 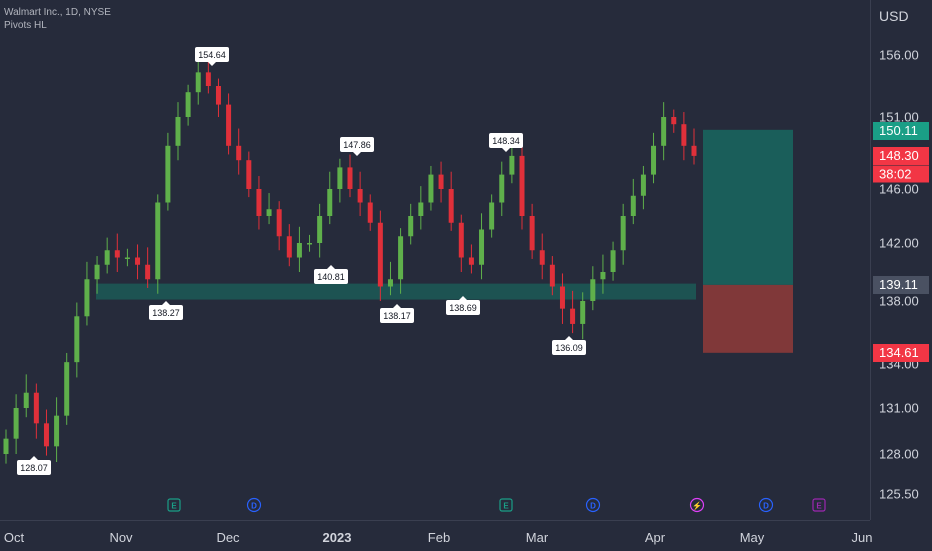 What do you see at coordinates (901, 174) in the screenshot?
I see `bar-countdown-label: 38:02` at bounding box center [901, 174].